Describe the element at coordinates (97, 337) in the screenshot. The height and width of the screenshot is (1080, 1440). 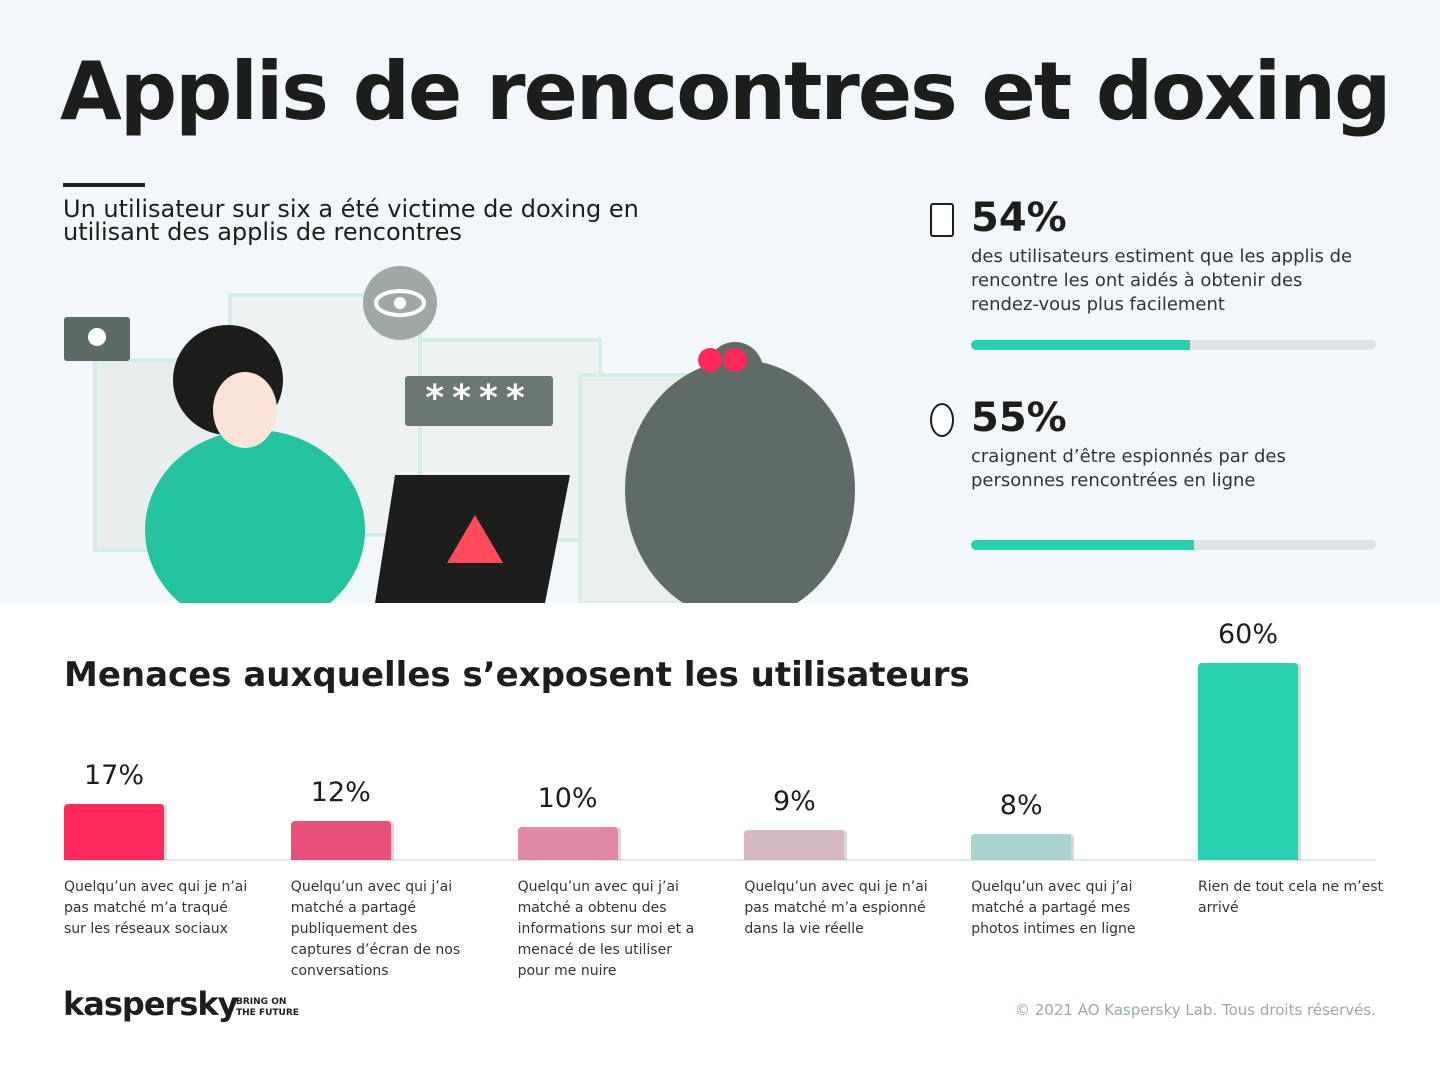
I see `pin` at that location.